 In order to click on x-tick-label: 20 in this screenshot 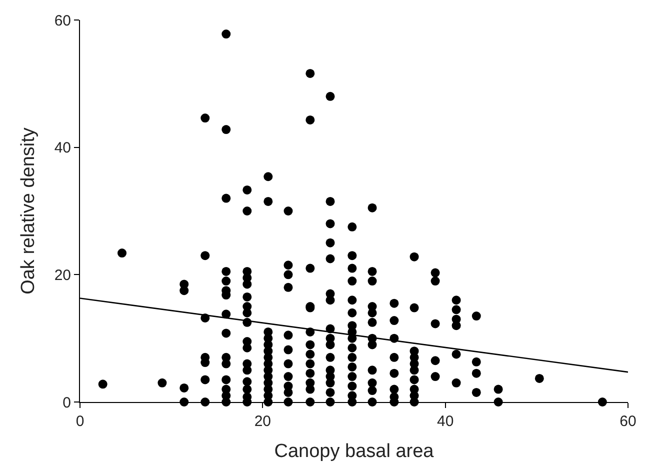, I will do `click(263, 421)`.